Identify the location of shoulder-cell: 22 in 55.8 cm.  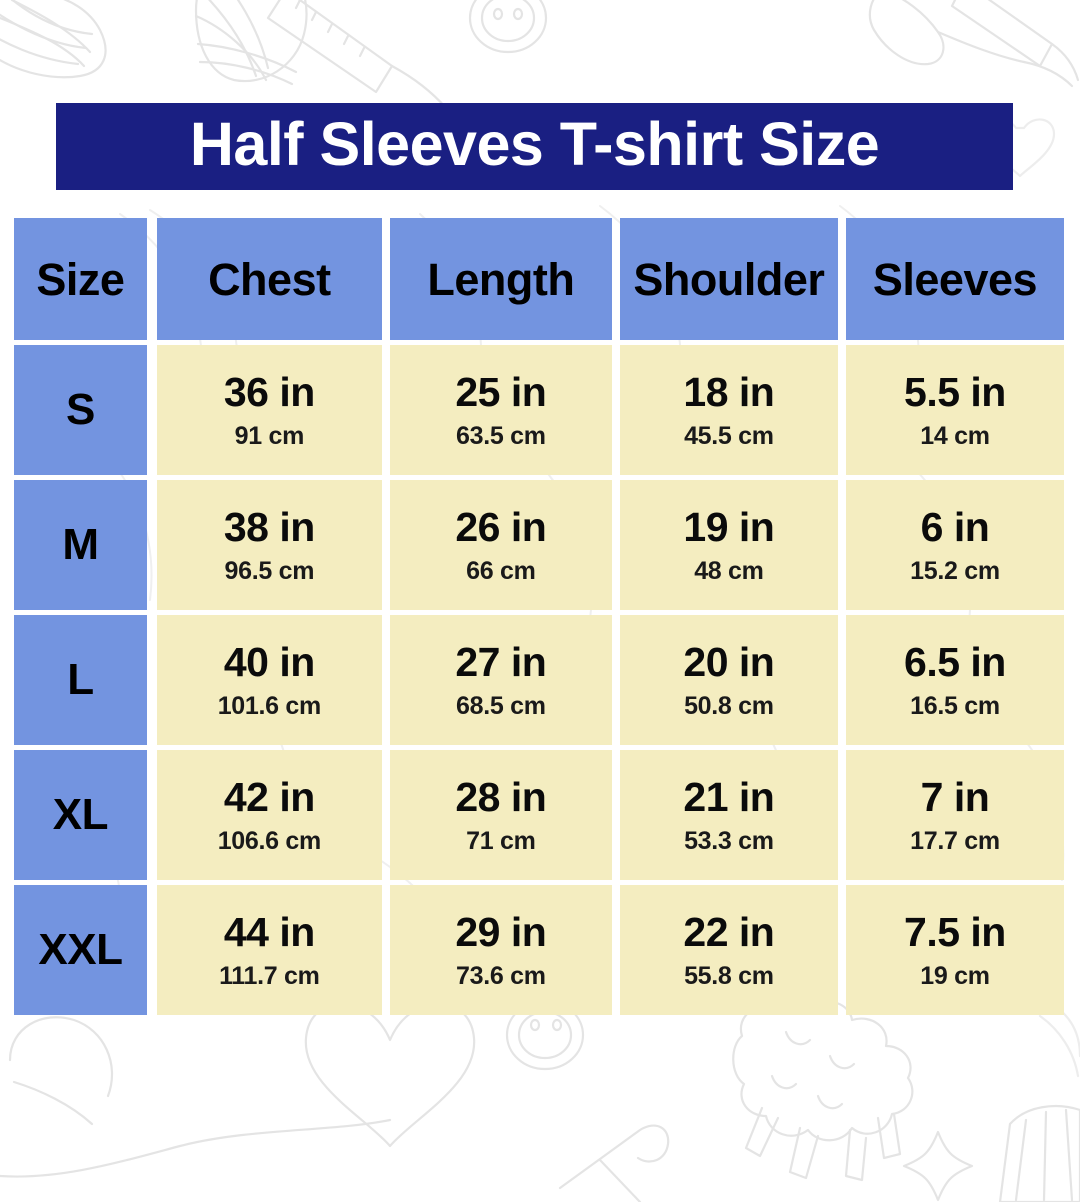
(728, 950).